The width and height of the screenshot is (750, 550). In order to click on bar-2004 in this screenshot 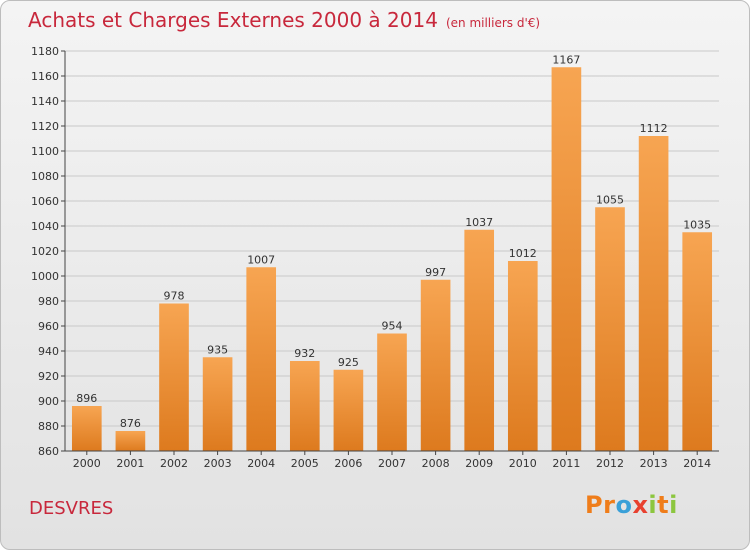, I will do `click(261, 359)`.